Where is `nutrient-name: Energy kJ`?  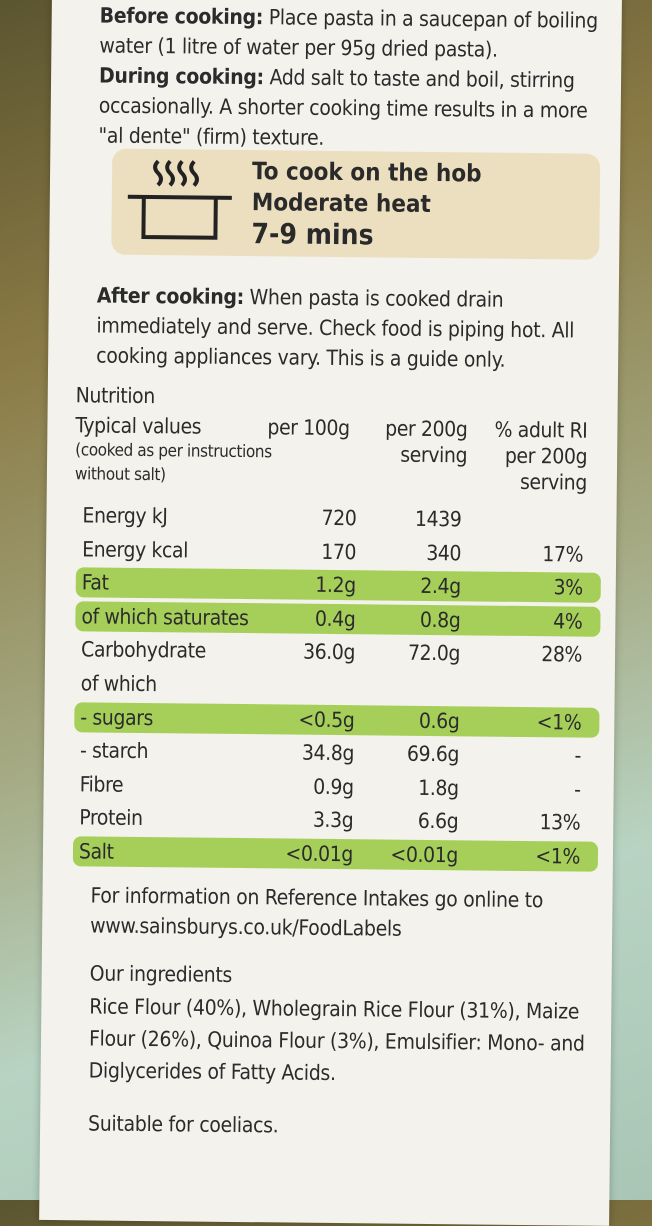 nutrient-name: Energy kJ is located at coordinates (125, 516).